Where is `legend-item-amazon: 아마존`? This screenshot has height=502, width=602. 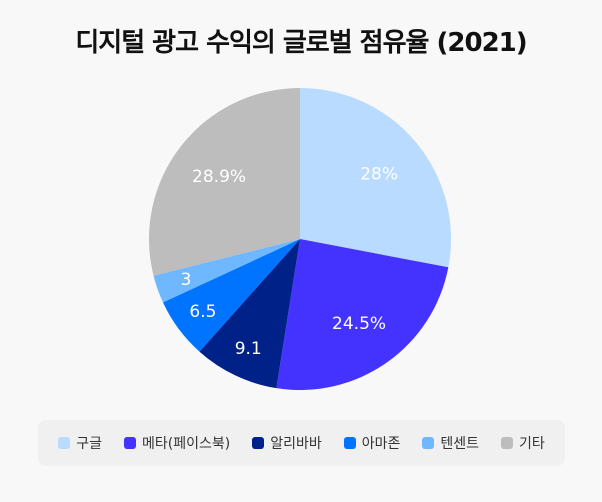 legend-item-amazon: 아마존 is located at coordinates (372, 443).